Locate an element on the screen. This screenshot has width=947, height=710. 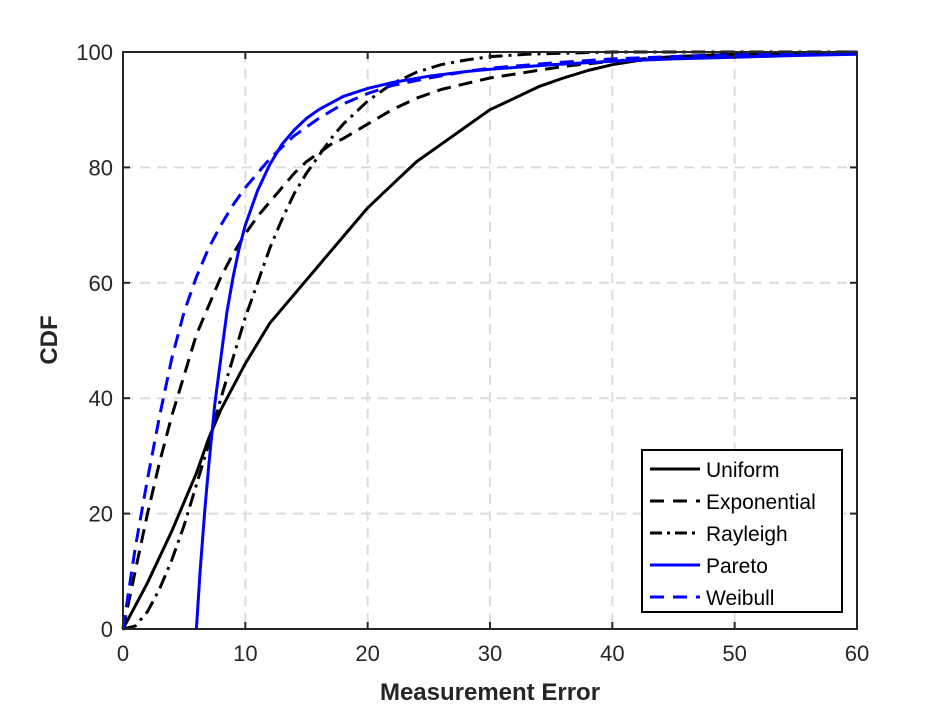
x-tick-label: 30 is located at coordinates (490, 653).